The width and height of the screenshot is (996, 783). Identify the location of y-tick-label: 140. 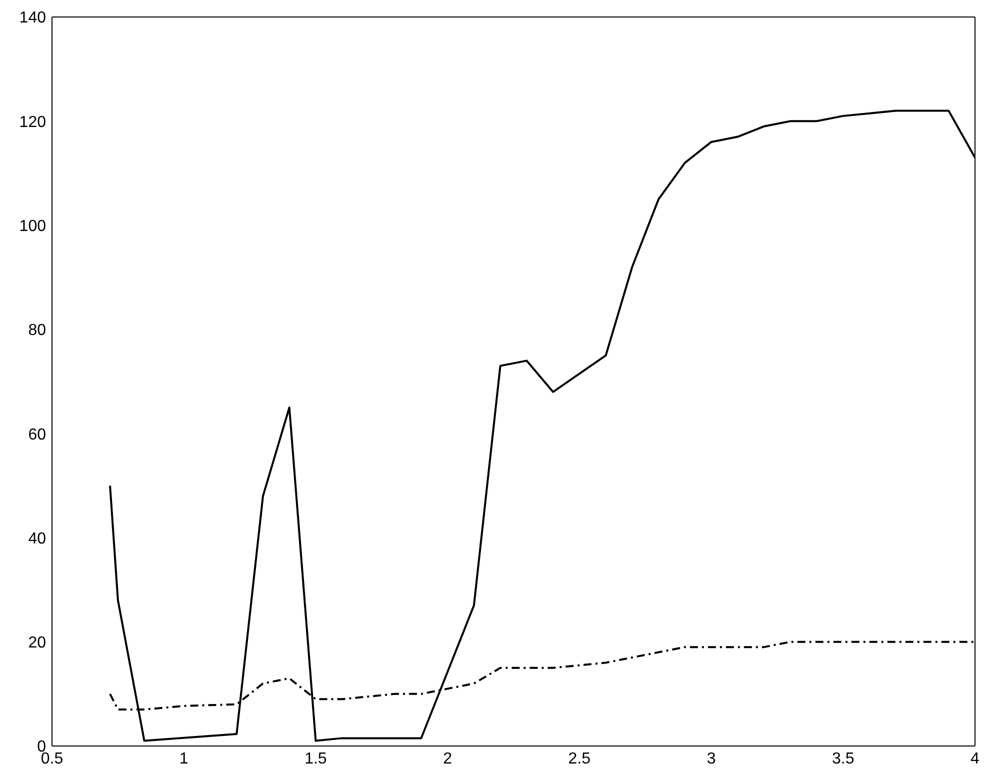
(32, 18).